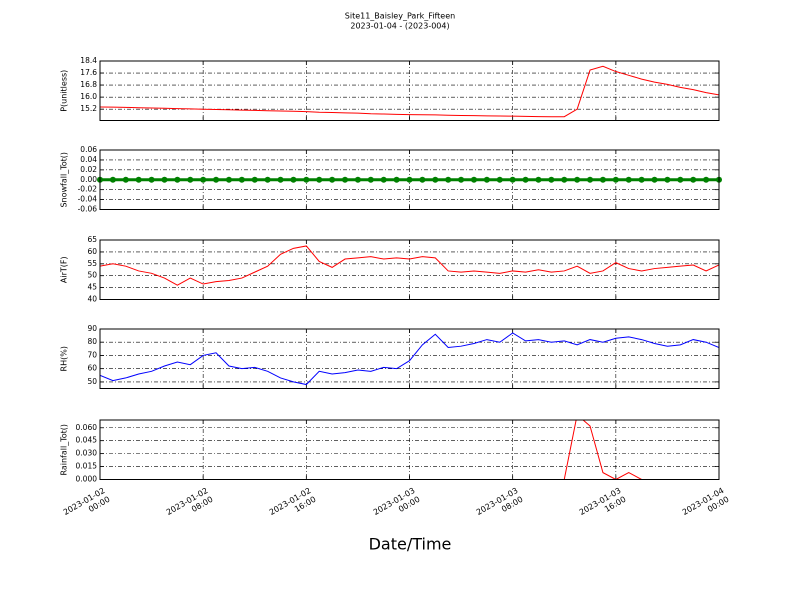  What do you see at coordinates (88, 159) in the screenshot?
I see `y-tick-label: 0.04` at bounding box center [88, 159].